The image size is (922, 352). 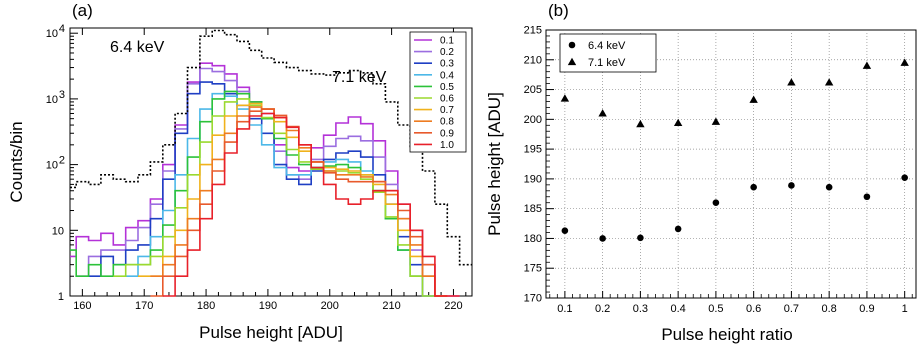 What do you see at coordinates (572, 61) in the screenshot?
I see `legend-marker-7-1-kev` at bounding box center [572, 61].